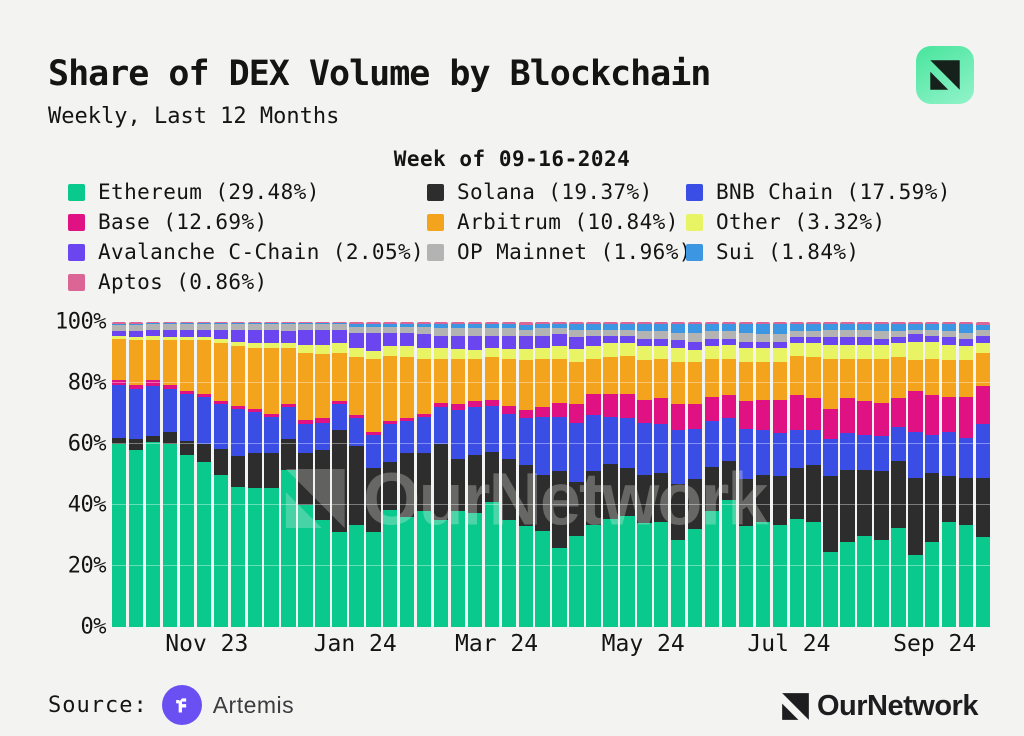  Describe the element at coordinates (818, 222) in the screenshot. I see `legend-item-other: Other (3.32%)` at that location.